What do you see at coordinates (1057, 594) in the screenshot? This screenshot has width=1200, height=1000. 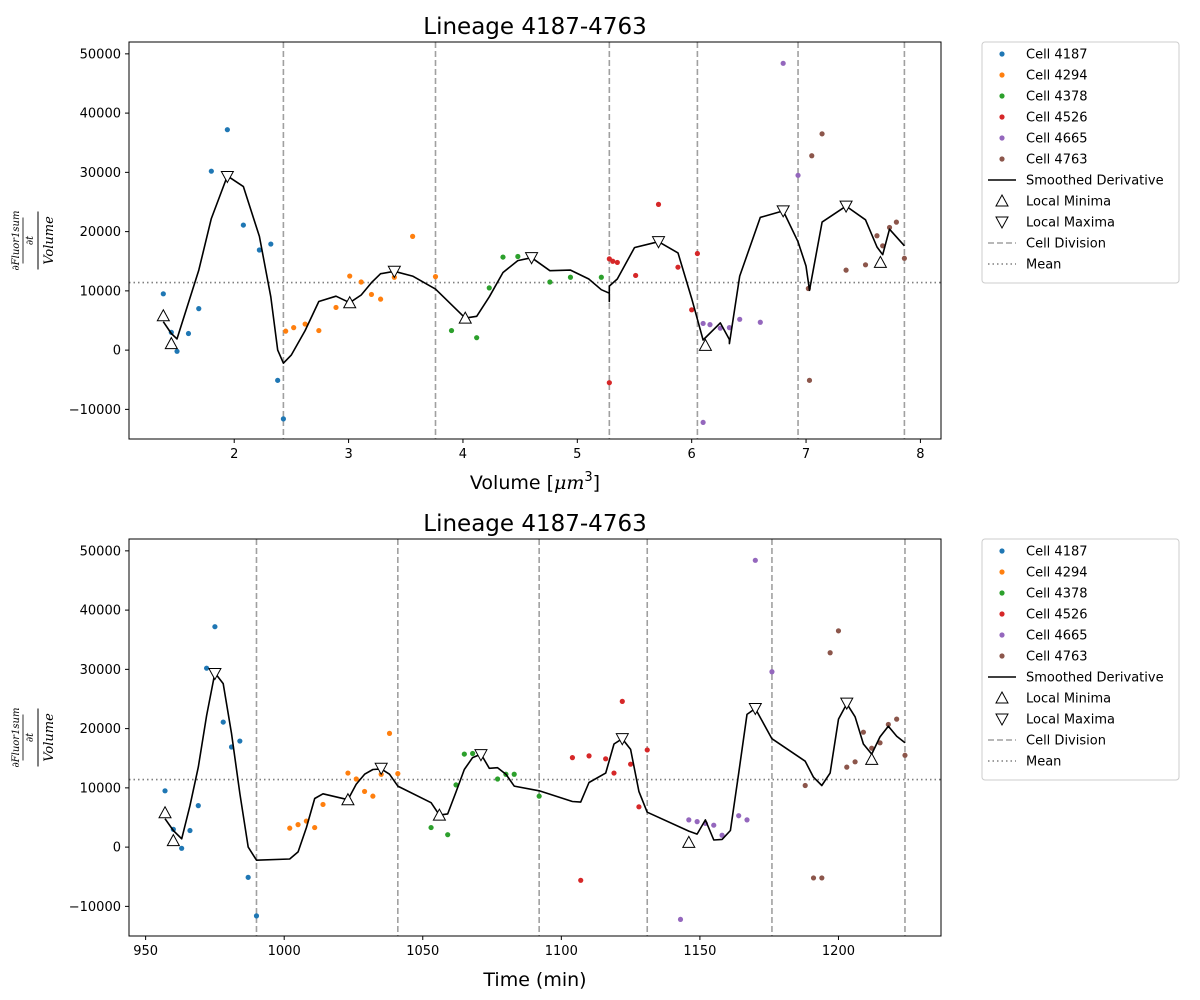 I see `legend-entry-label: Cell 4378` at bounding box center [1057, 594].